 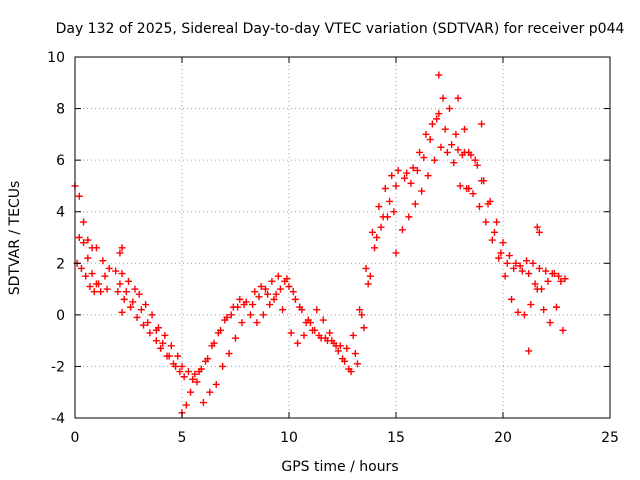 What do you see at coordinates (339, 467) in the screenshot?
I see `x-axis-label: GPS time / hours` at bounding box center [339, 467].